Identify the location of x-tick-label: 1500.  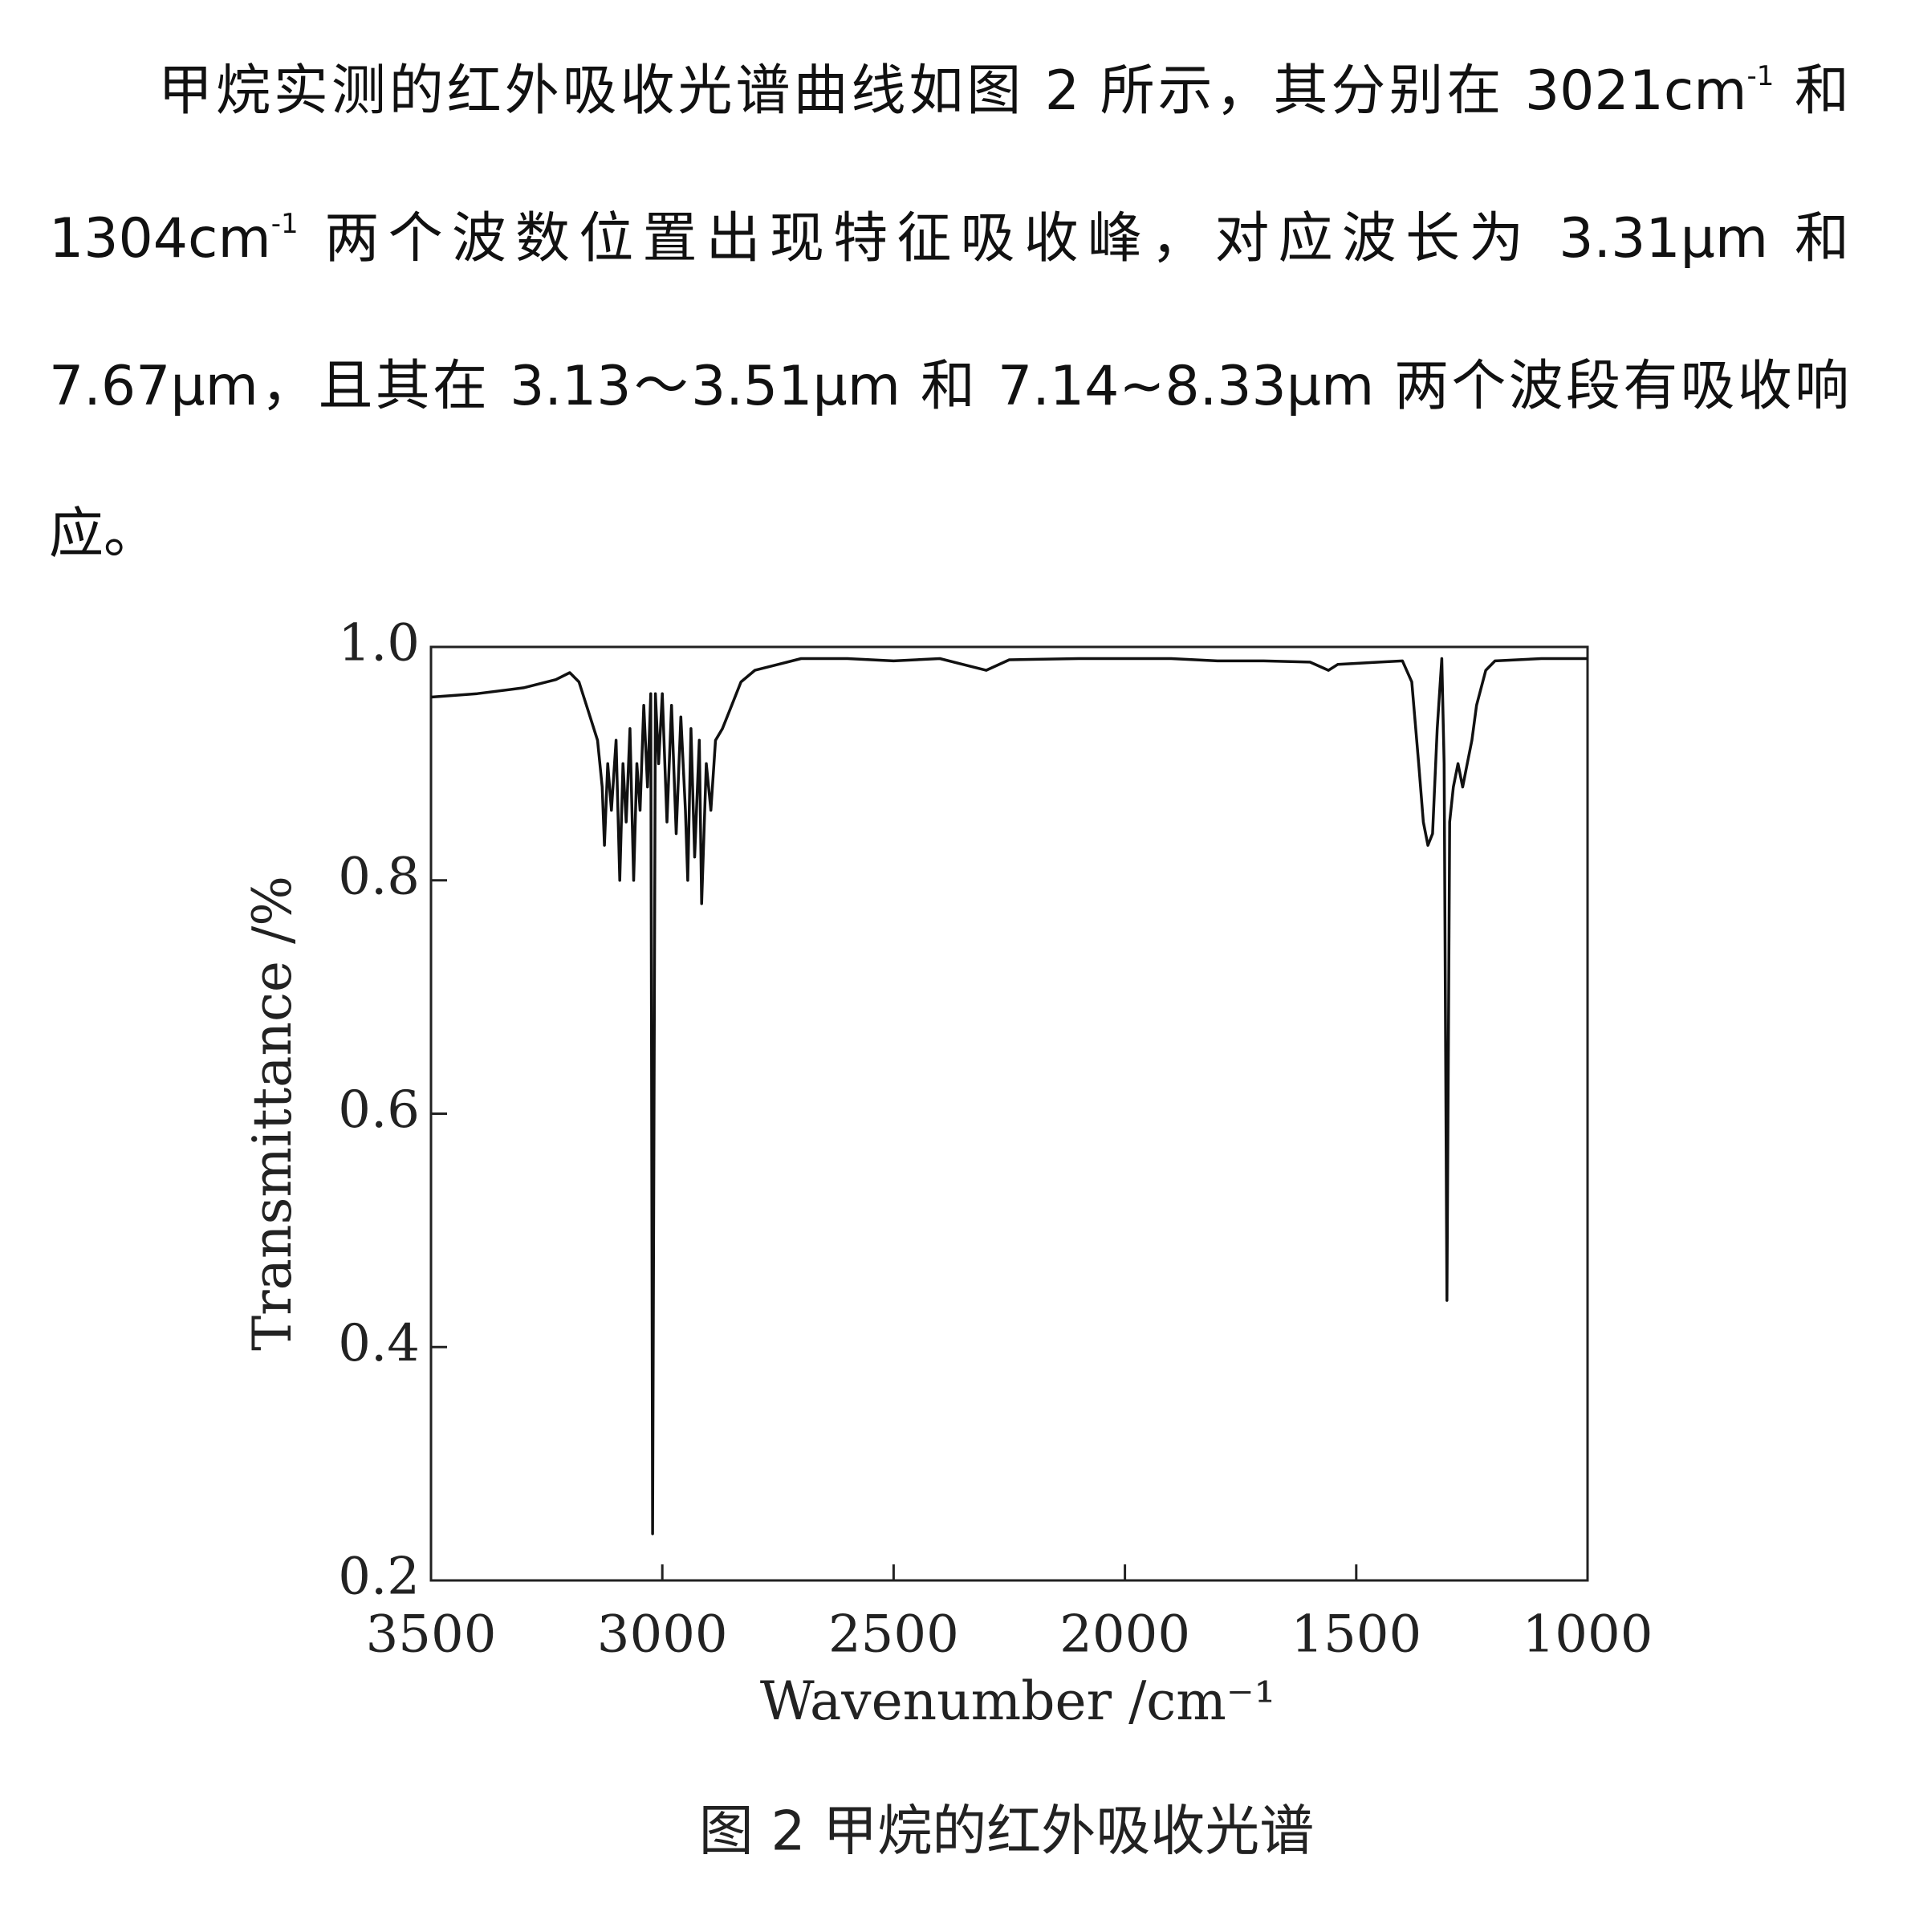
(1356, 1635).